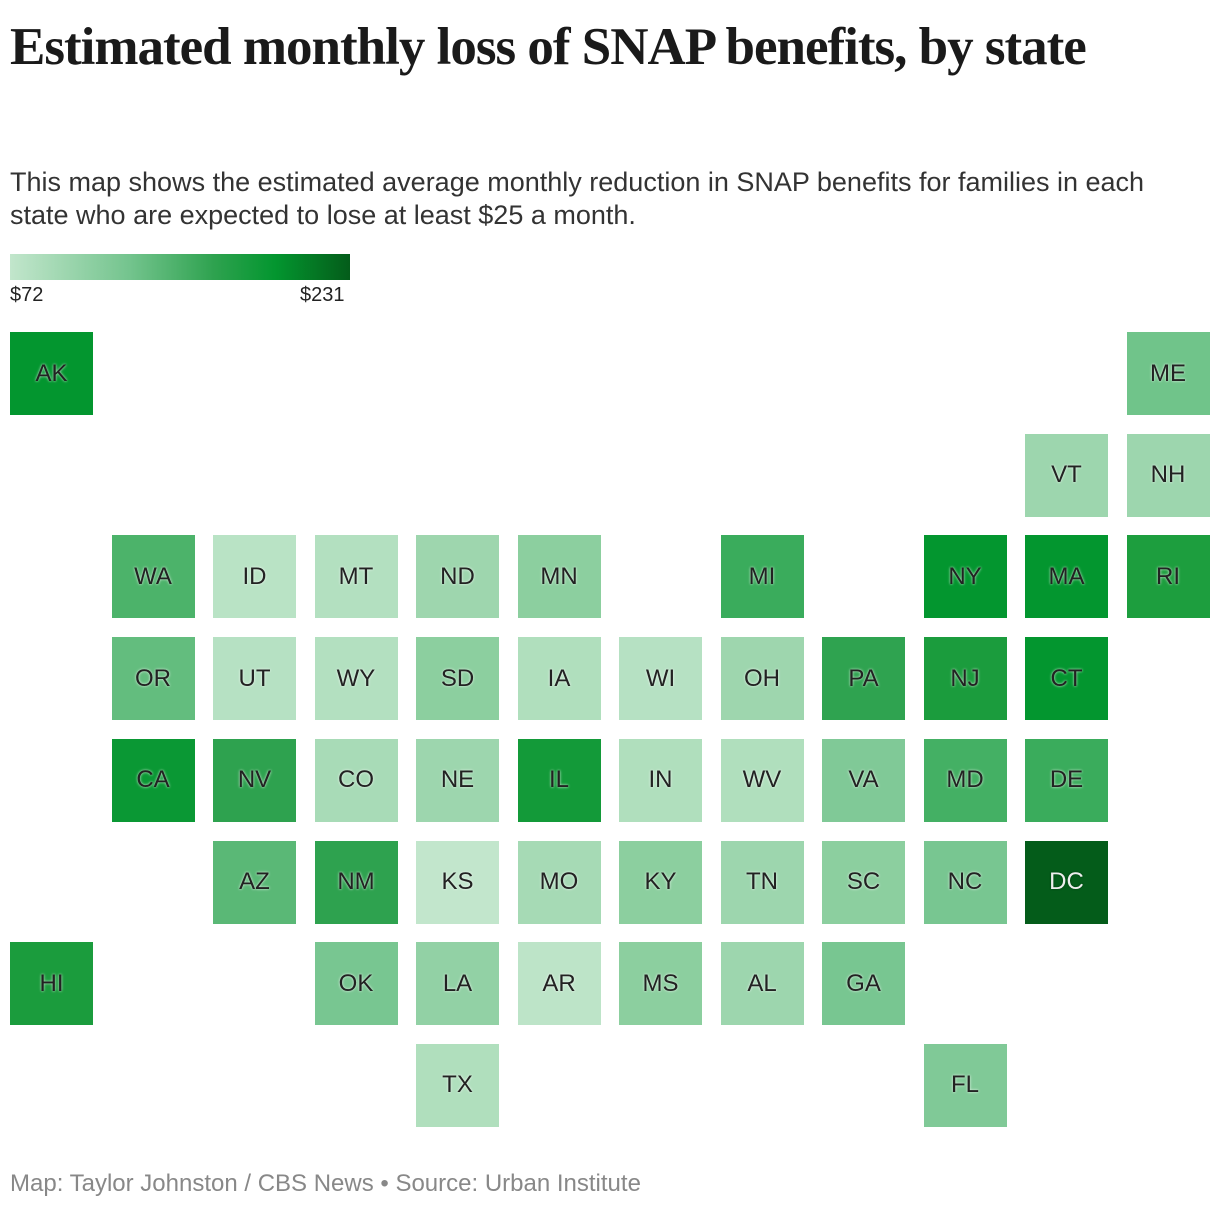 The height and width of the screenshot is (1212, 1220). I want to click on state-tile-mt: MT, so click(356, 577).